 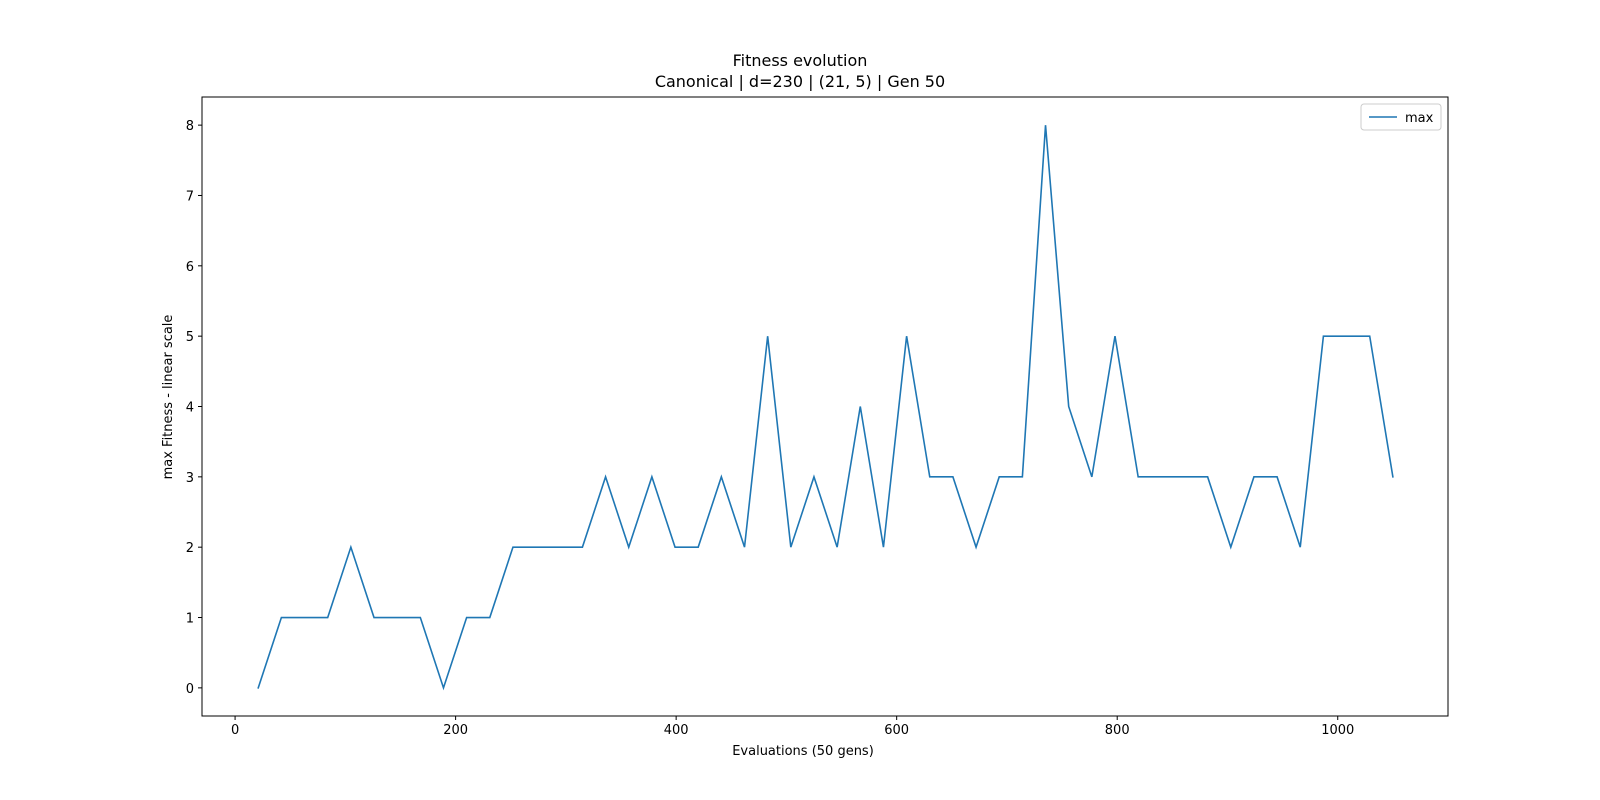 I want to click on chart-title: Fitness evolution, so click(x=800, y=60).